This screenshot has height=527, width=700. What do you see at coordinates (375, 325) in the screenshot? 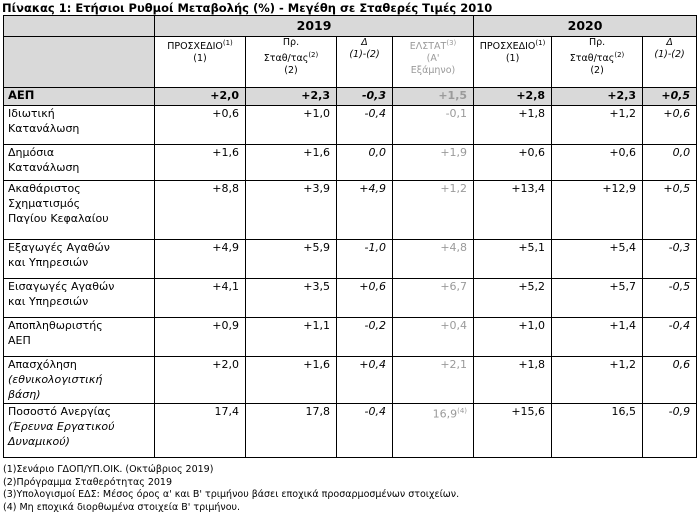
I see `cell-value: -0,2` at bounding box center [375, 325].